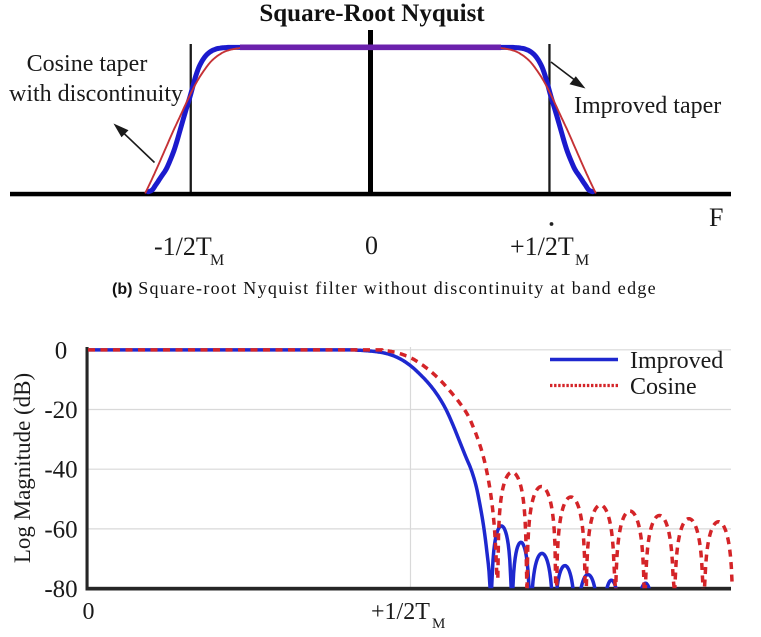 Image resolution: width=761 pixels, height=637 pixels. What do you see at coordinates (183, 246) in the screenshot?
I see `svg-text: -1/2T` at bounding box center [183, 246].